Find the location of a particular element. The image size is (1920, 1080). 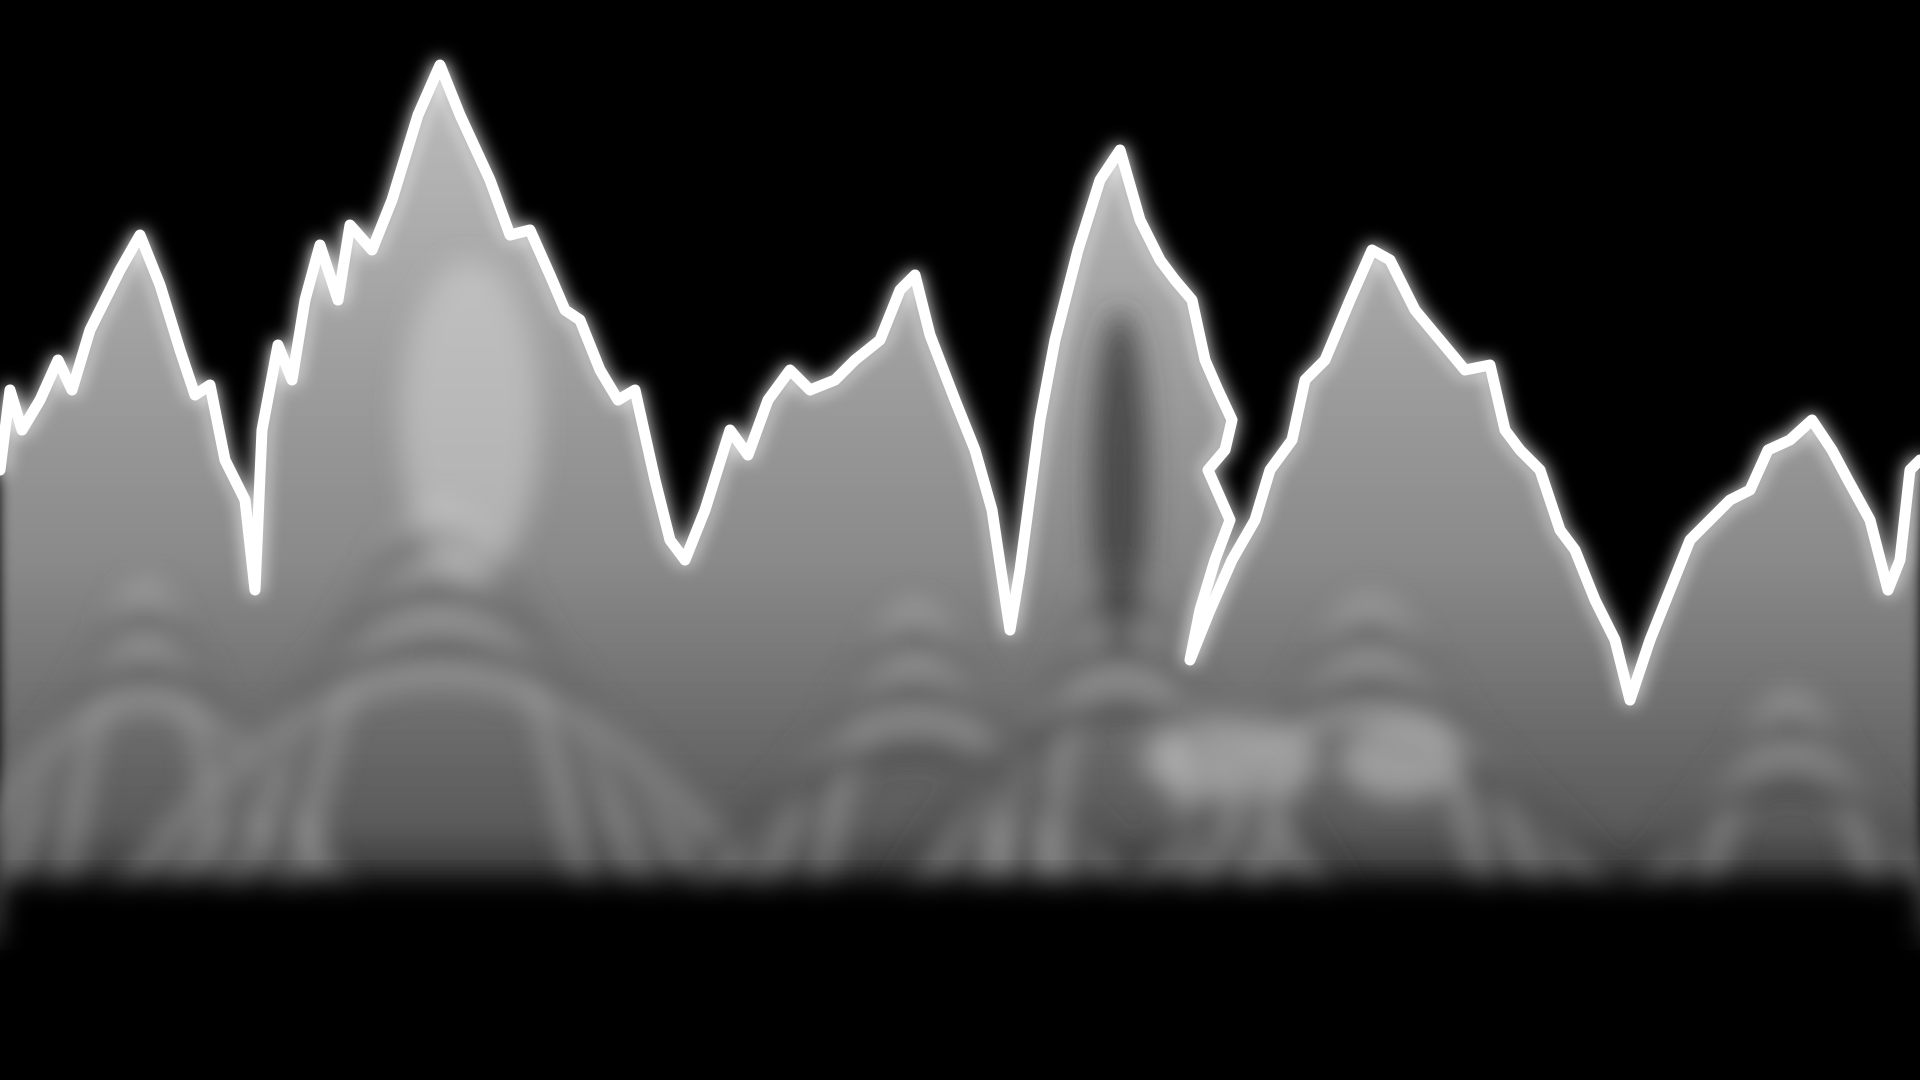

dark-cleft is located at coordinates (1120, 480).